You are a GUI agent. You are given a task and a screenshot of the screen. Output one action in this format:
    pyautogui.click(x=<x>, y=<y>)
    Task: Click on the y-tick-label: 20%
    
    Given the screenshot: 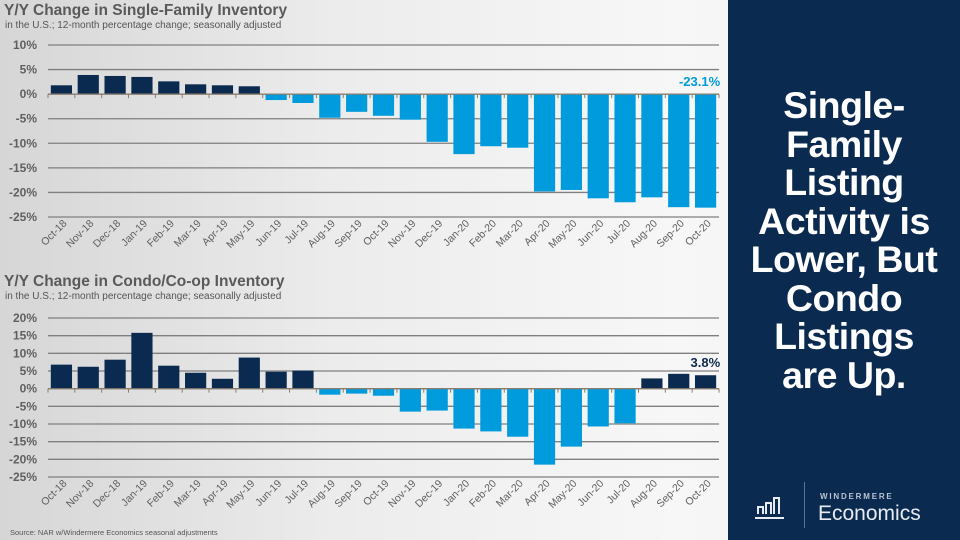 What is the action you would take?
    pyautogui.click(x=25, y=318)
    